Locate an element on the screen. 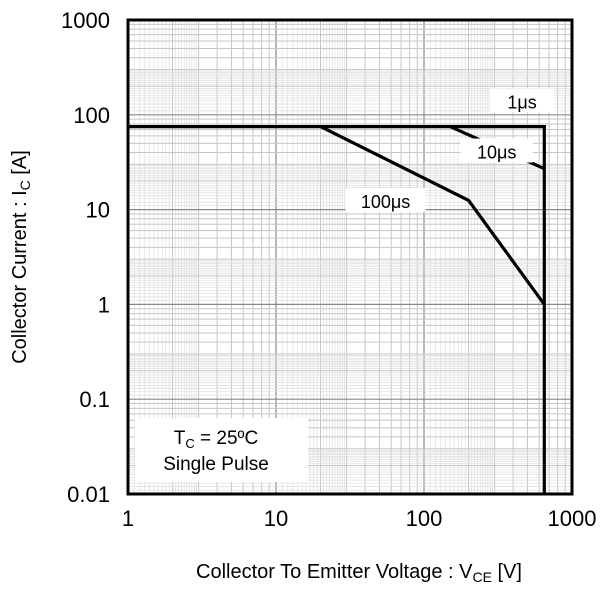  annotation-box is located at coordinates (221, 450).